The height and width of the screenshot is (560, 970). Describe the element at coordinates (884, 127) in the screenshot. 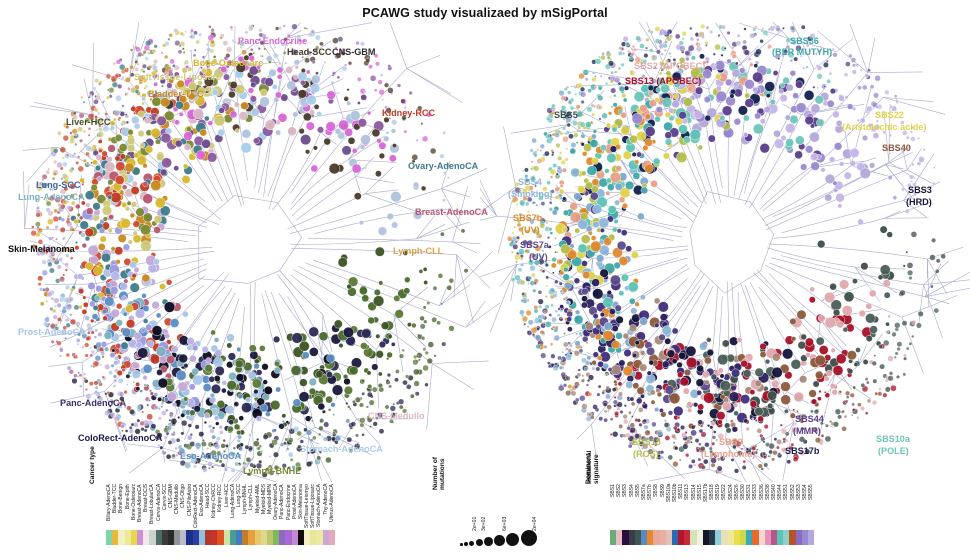

I see `signature-label-5: (Aristolochic acide)` at that location.